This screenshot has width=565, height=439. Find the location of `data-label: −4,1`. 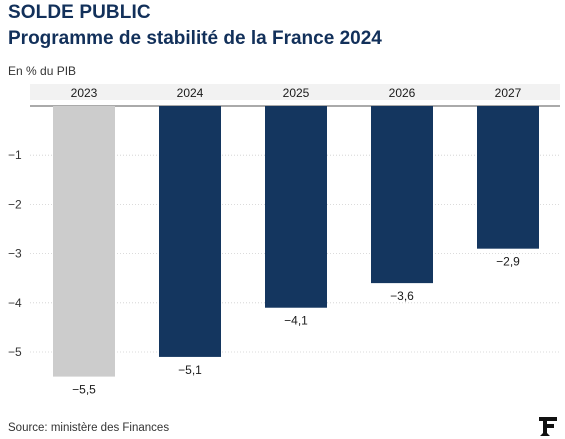

data-label: −4,1 is located at coordinates (296, 321).